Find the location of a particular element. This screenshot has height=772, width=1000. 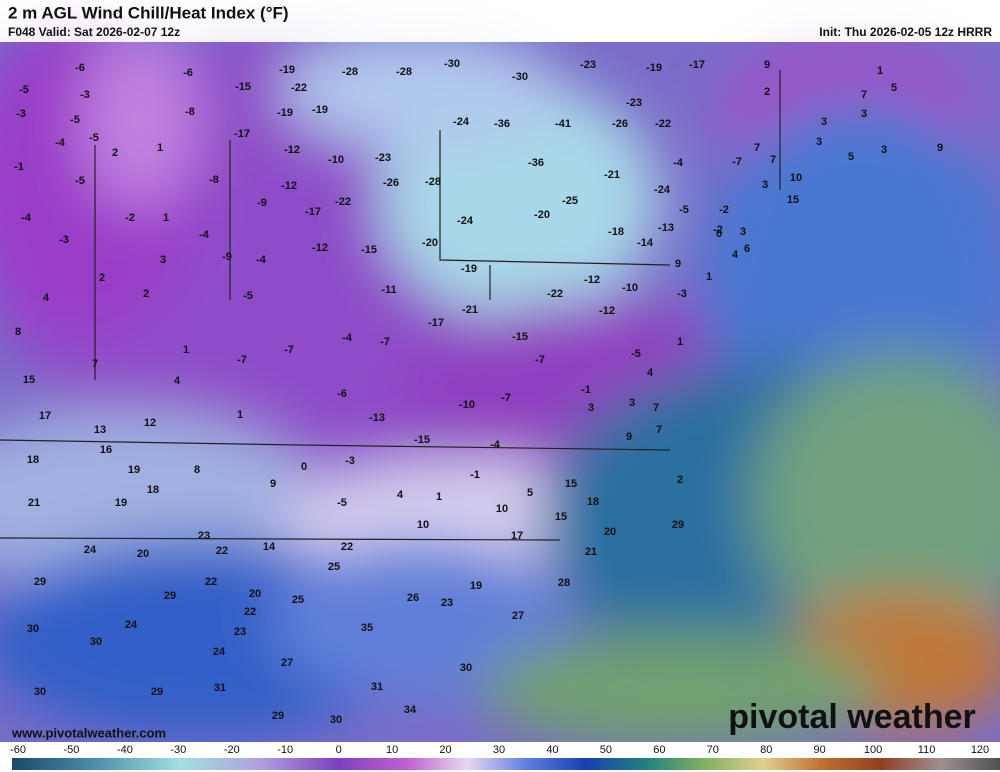

station-value: -7 is located at coordinates (289, 350).